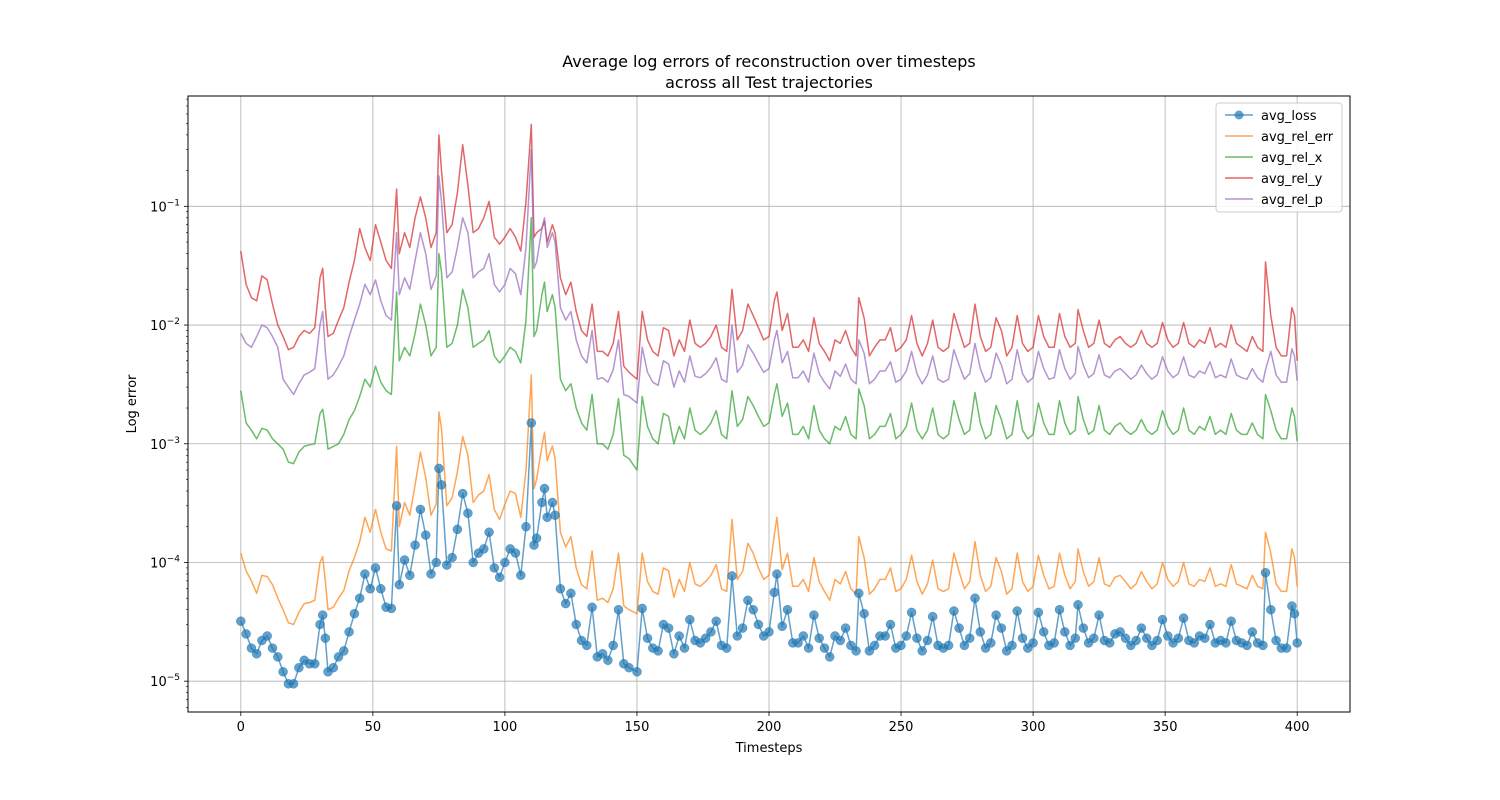 This screenshot has height=800, width=1500. Describe the element at coordinates (769, 748) in the screenshot. I see `x-axis-label: Timesteps` at that location.